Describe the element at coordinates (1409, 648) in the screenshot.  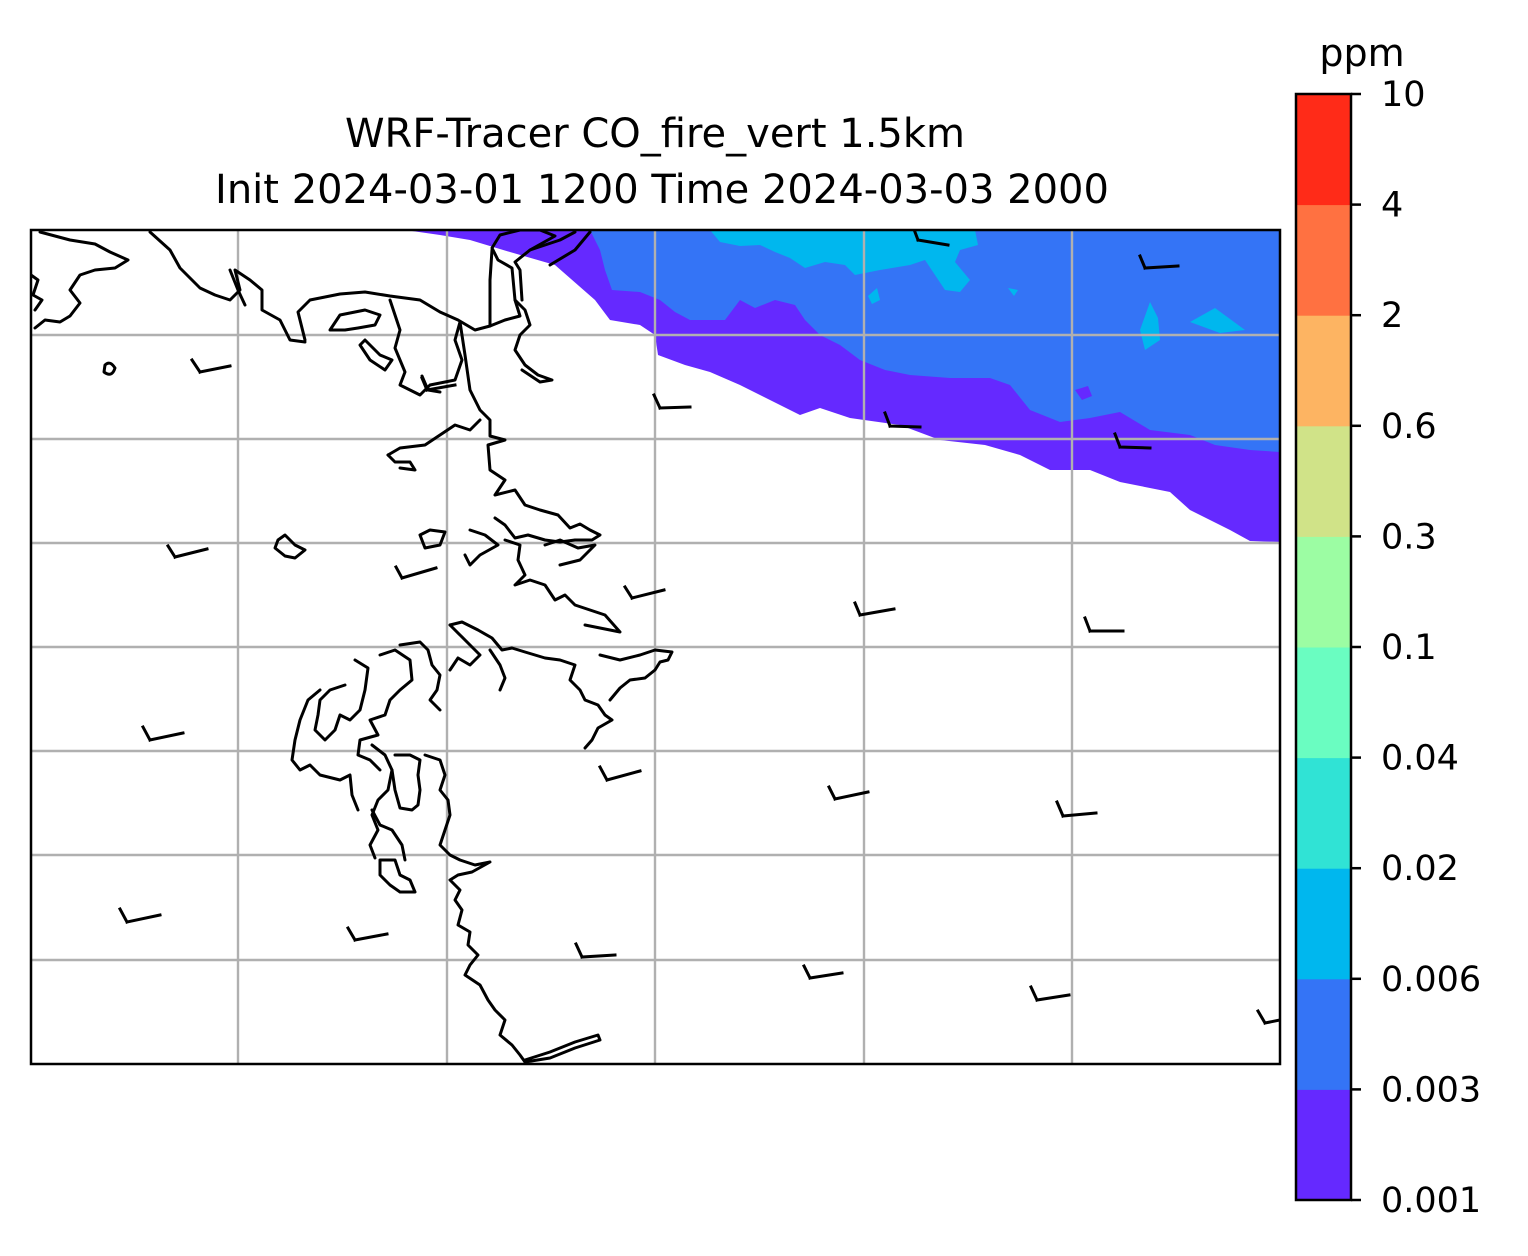
I see `colorbar-tick-label: 0.1` at that location.